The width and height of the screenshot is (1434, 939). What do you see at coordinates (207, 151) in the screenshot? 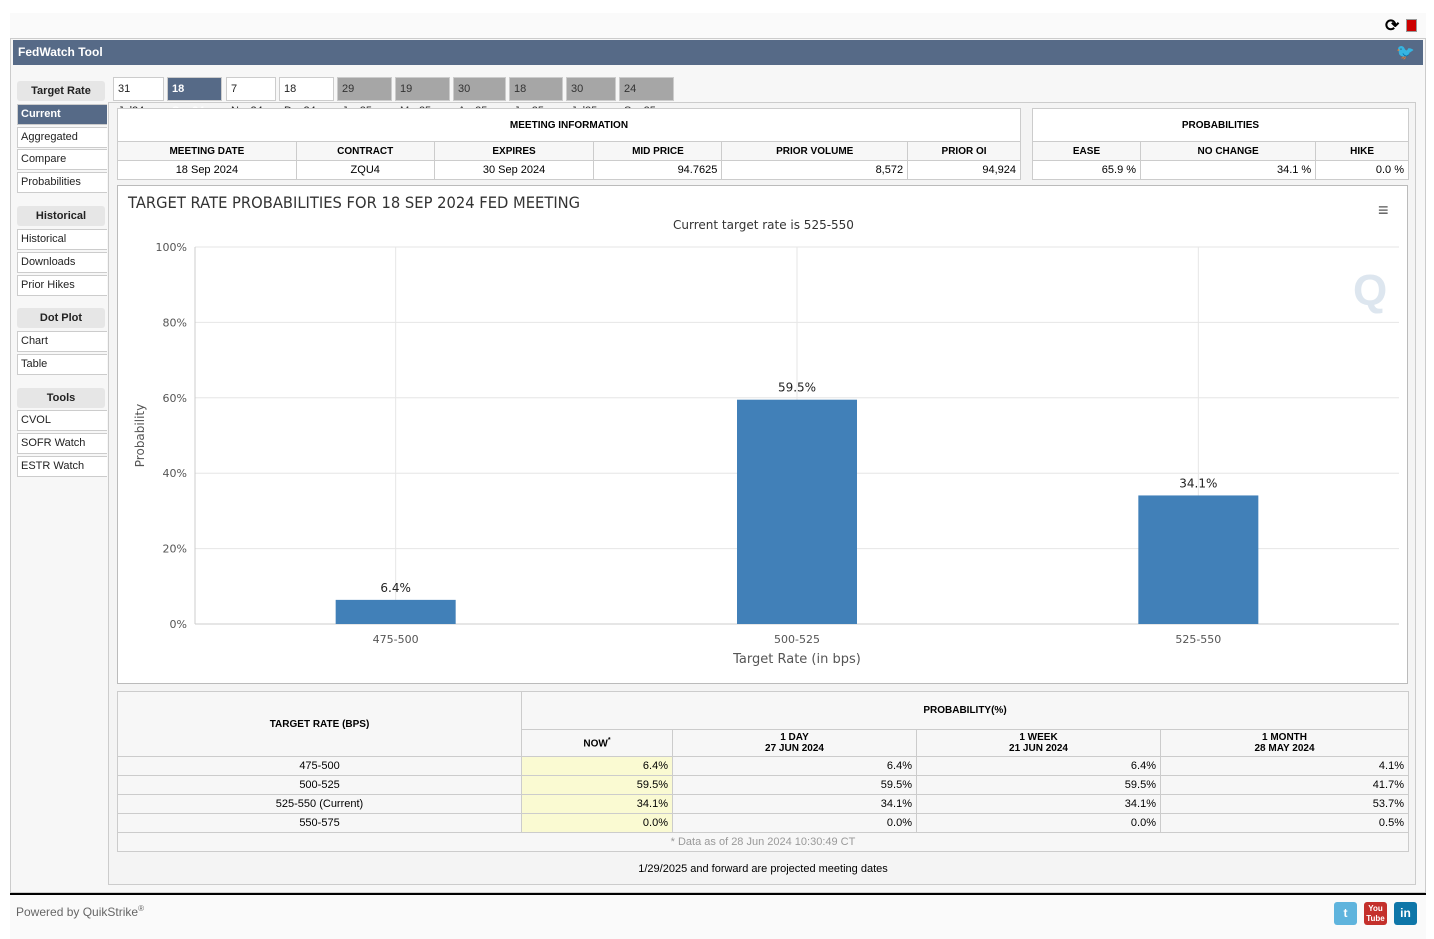
I see `meeting-info-header: MEETING DATE` at bounding box center [207, 151].